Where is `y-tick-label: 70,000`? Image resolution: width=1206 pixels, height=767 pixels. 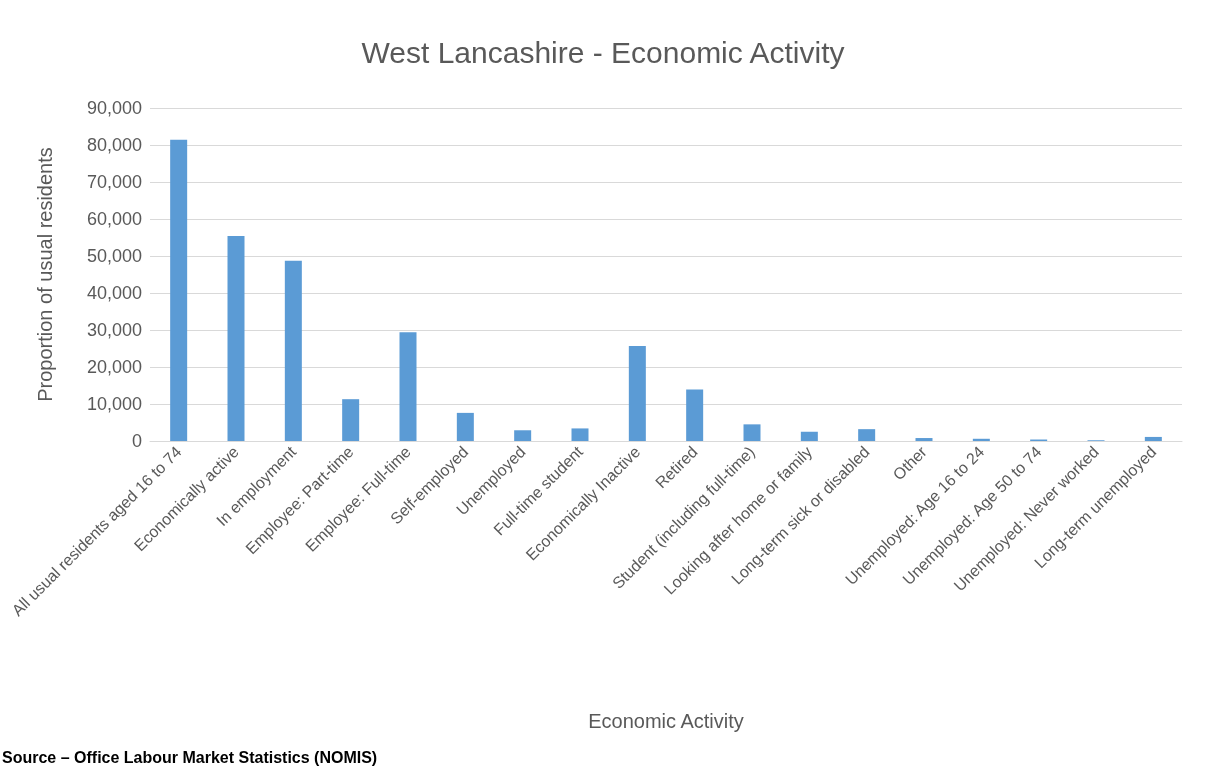
y-tick-label: 70,000 is located at coordinates (114, 182).